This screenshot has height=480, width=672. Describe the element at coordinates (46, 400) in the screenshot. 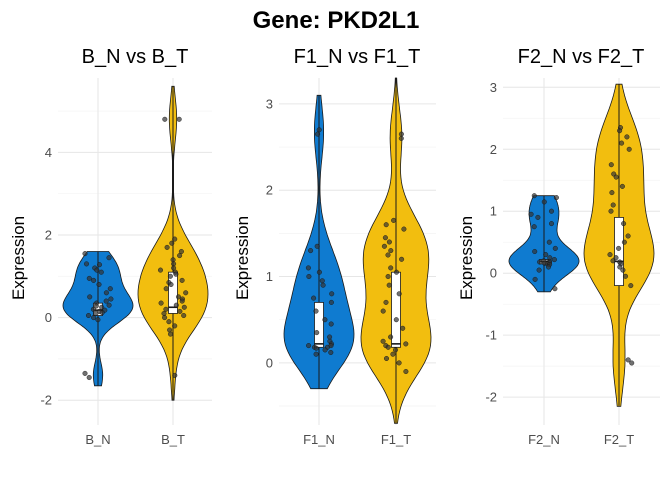

I see `y-tick-label: -2` at that location.